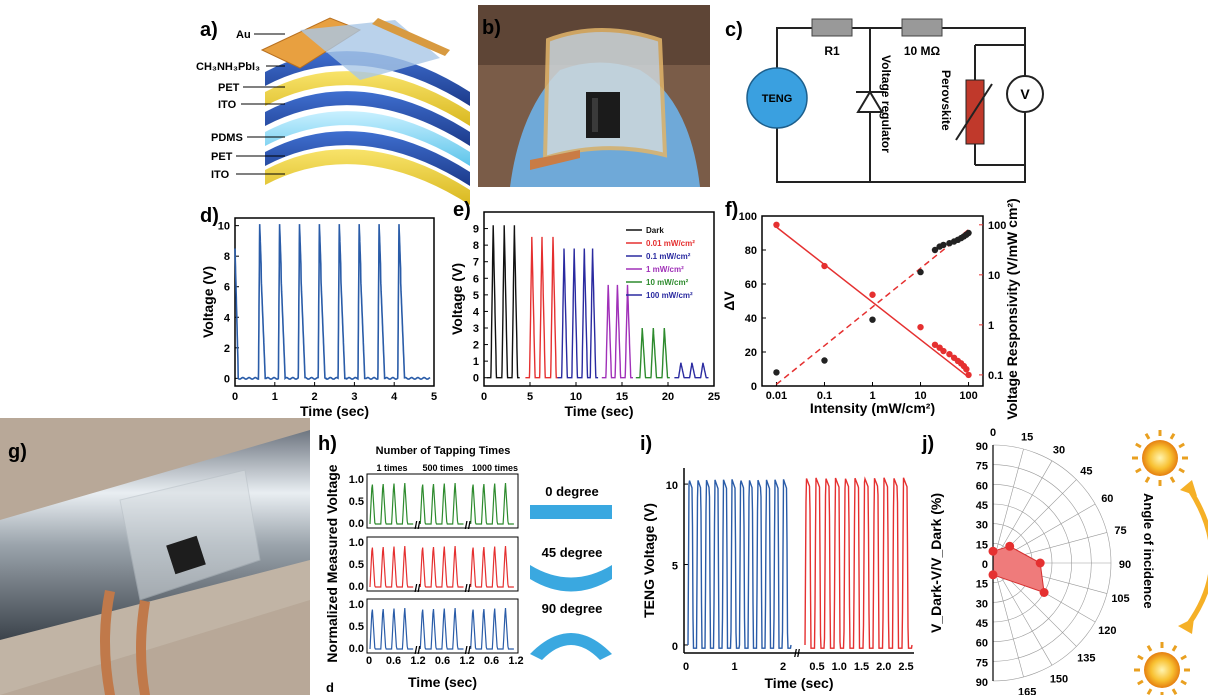 The width and height of the screenshot is (1208, 700). What do you see at coordinates (1018, 569) in the screenshot?
I see `data-area` at bounding box center [1018, 569].